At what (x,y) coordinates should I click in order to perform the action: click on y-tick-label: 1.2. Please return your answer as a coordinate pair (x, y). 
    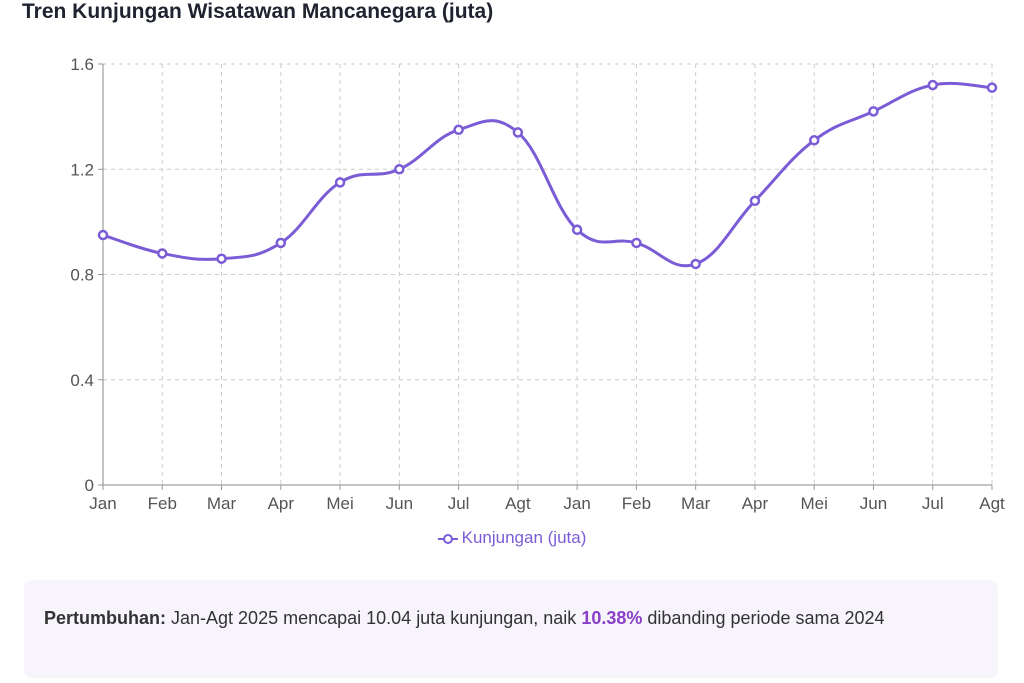
    Looking at the image, I should click on (82, 169).